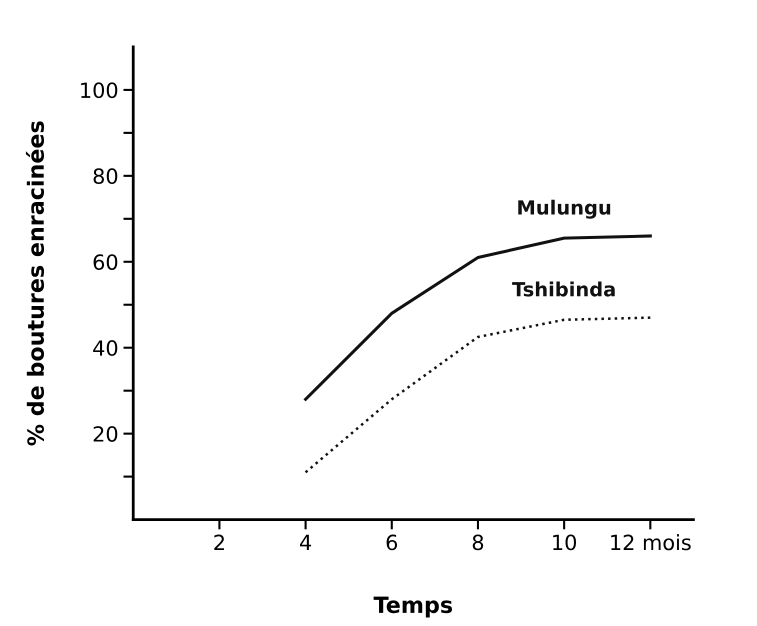 The image size is (757, 626). Describe the element at coordinates (564, 542) in the screenshot. I see `x-tick-label: 10` at that location.